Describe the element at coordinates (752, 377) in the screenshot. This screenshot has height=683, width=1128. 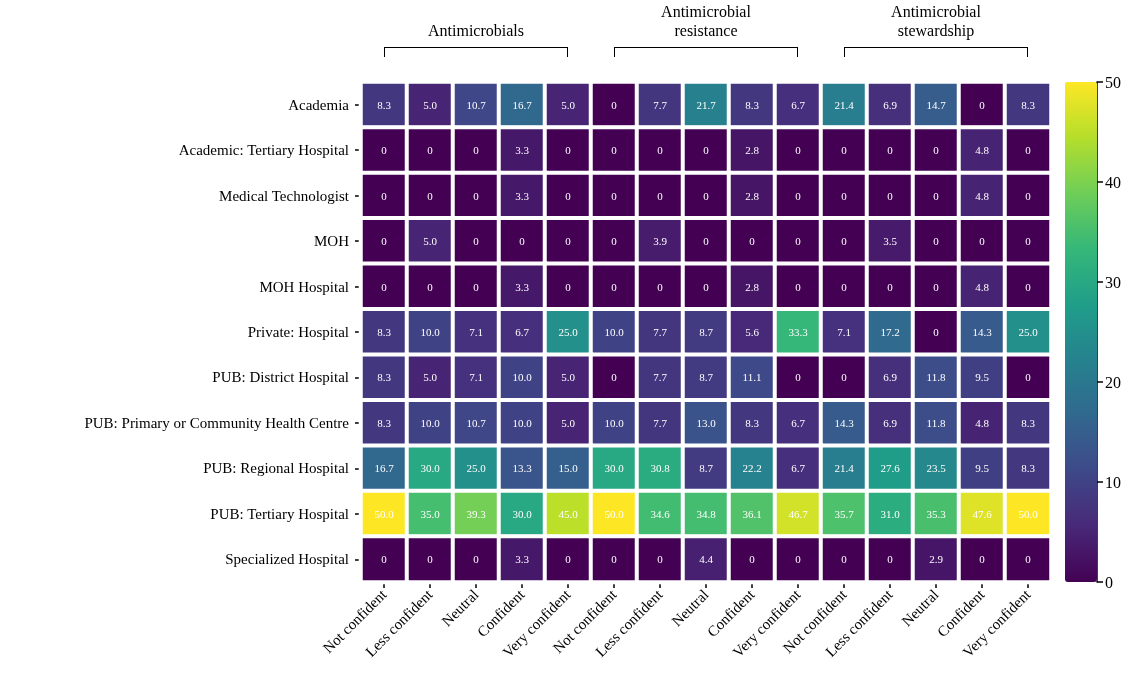
I see `data-label: 11.1` at that location.